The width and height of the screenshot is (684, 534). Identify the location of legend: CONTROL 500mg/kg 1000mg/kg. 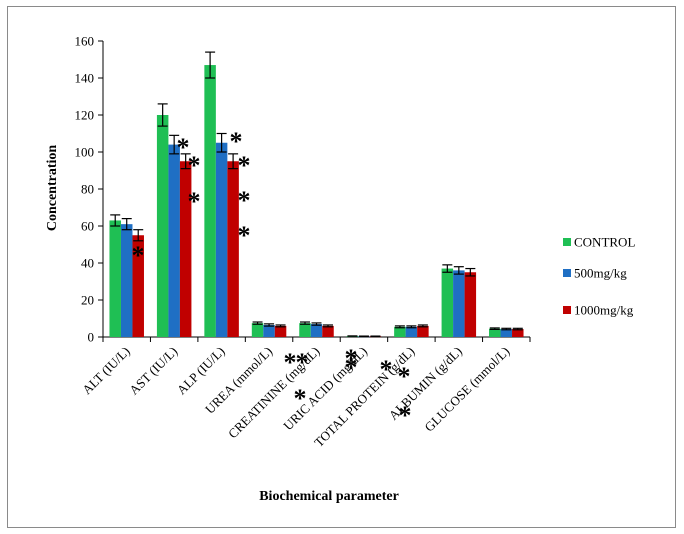
(599, 276).